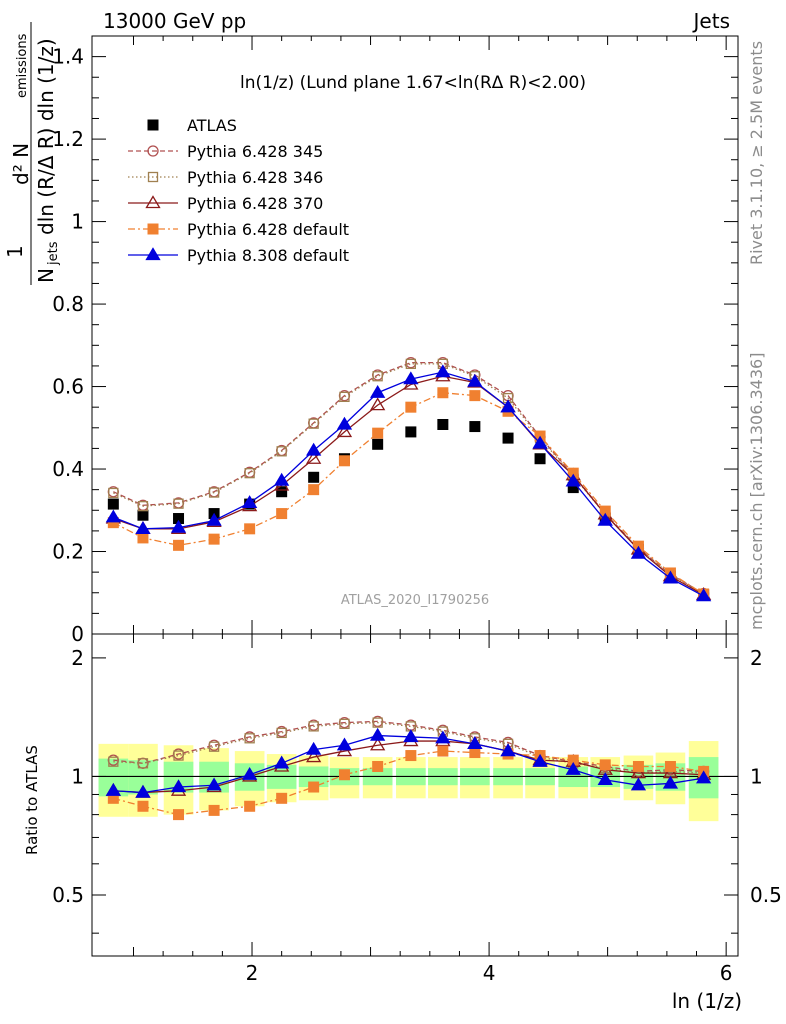  I want to click on series-line, so click(408, 493).